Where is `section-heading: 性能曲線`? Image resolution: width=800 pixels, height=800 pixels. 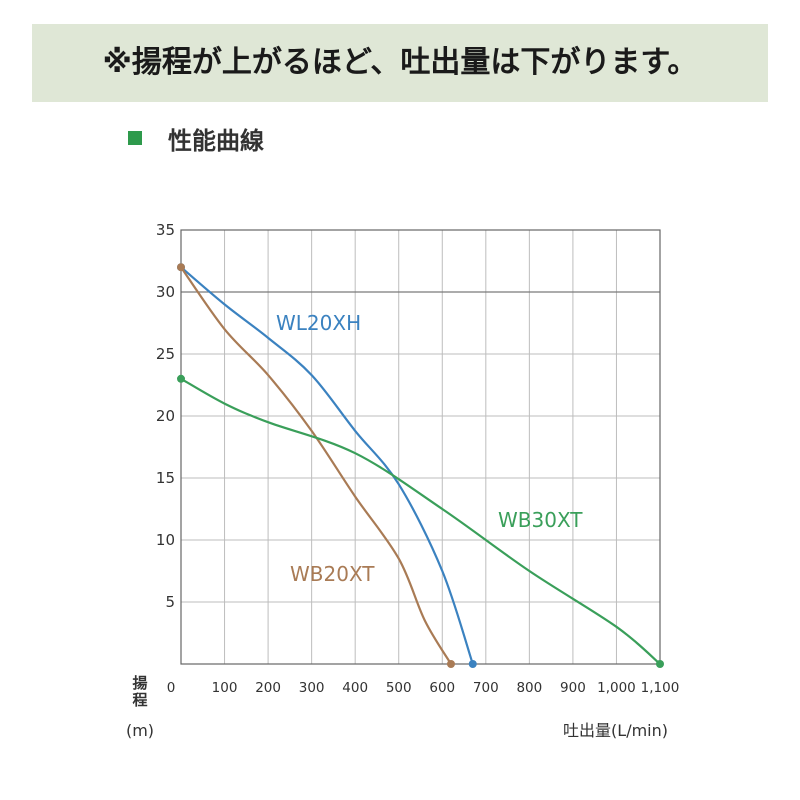
section-heading: 性能曲線 is located at coordinates (196, 138).